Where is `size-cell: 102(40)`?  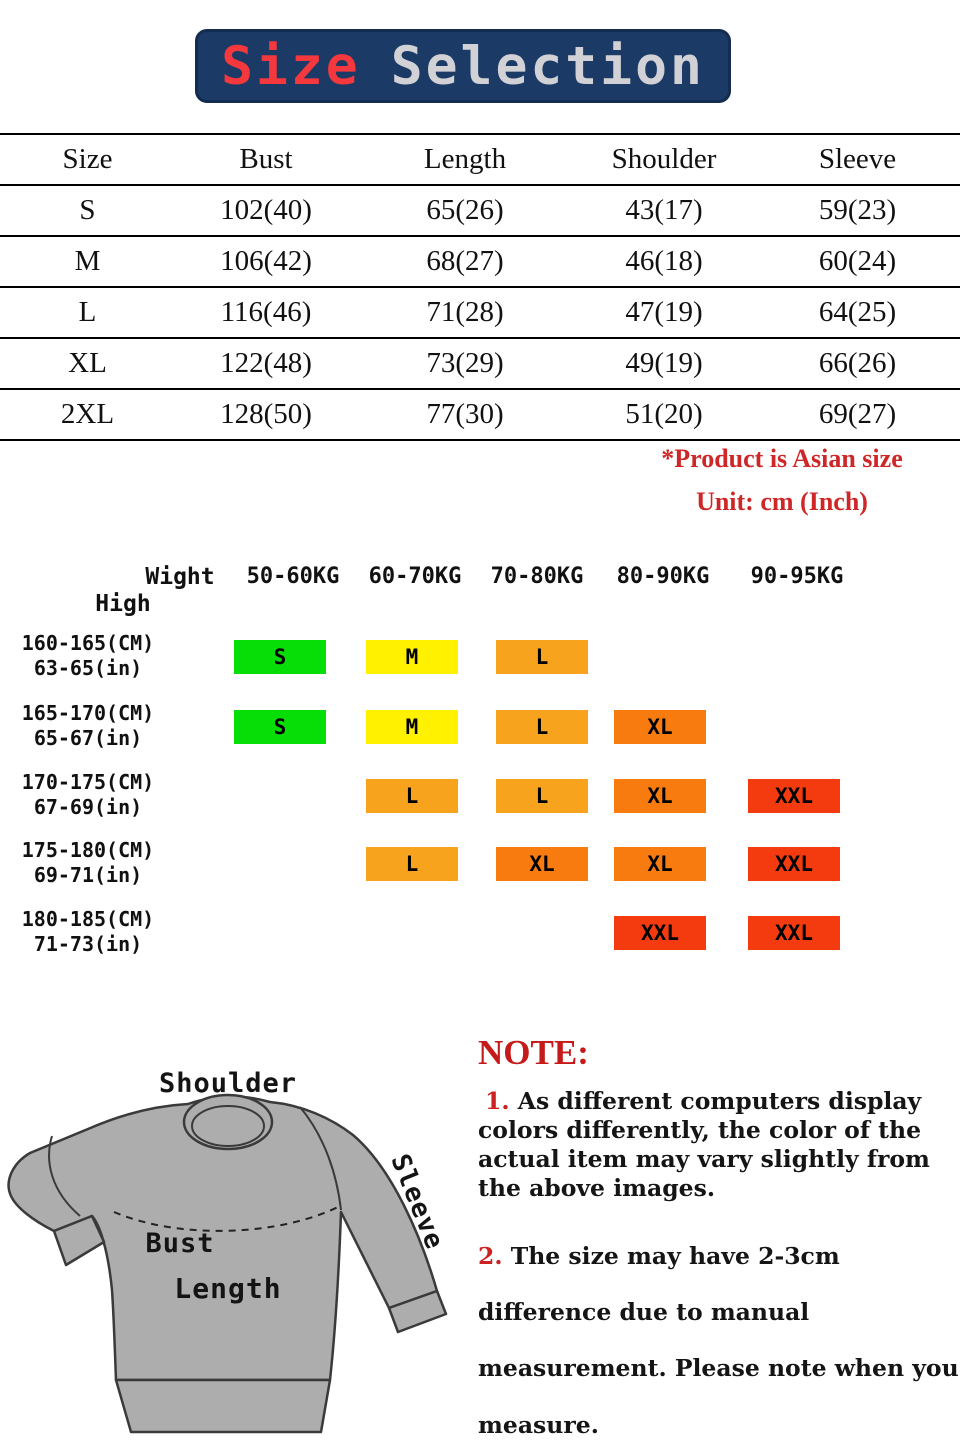 size-cell: 102(40) is located at coordinates (266, 211).